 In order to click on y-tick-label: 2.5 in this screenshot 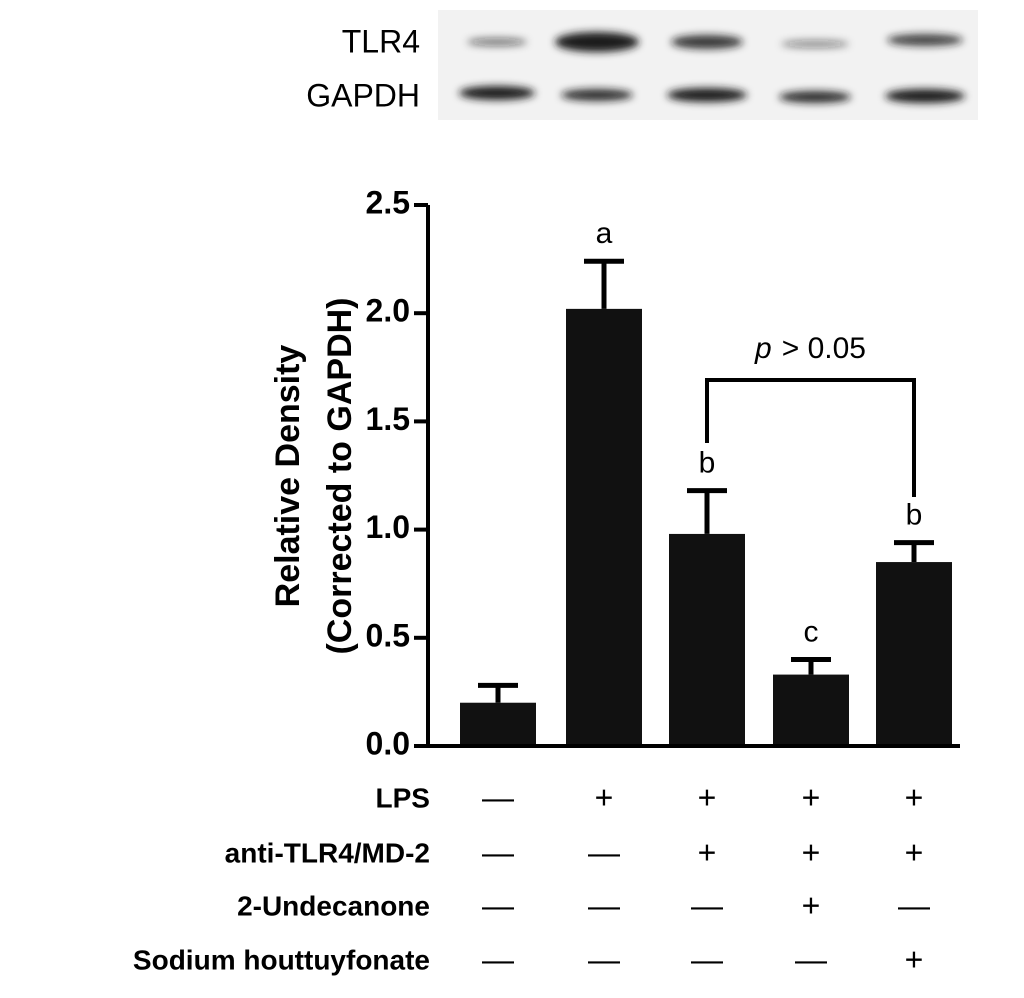, I will do `click(388, 202)`.